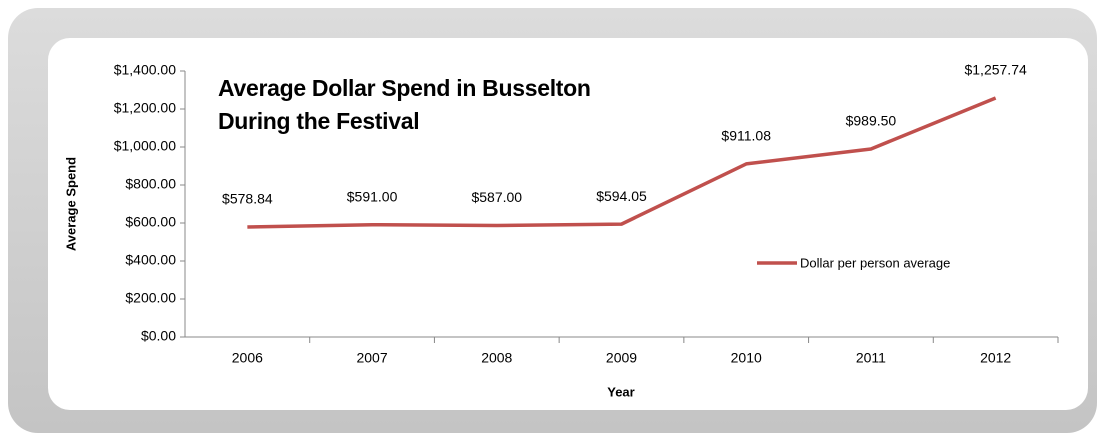  What do you see at coordinates (871, 358) in the screenshot?
I see `x-tick-label: 2011` at bounding box center [871, 358].